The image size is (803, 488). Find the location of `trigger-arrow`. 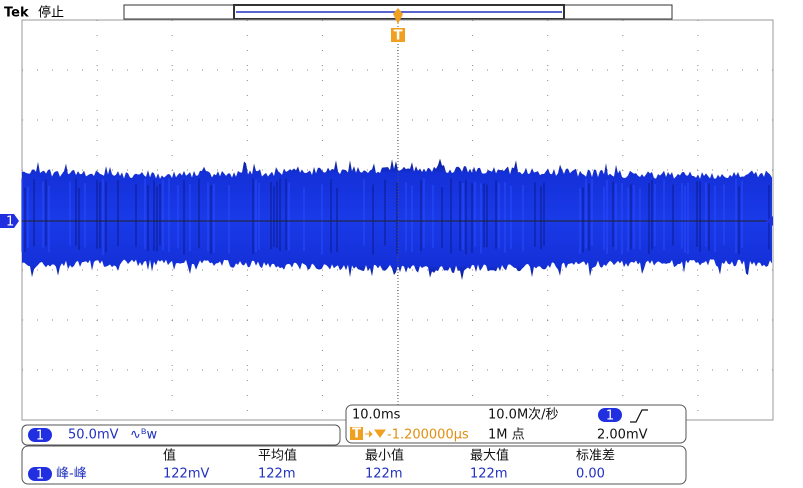

trigger-arrow is located at coordinates (375, 433).